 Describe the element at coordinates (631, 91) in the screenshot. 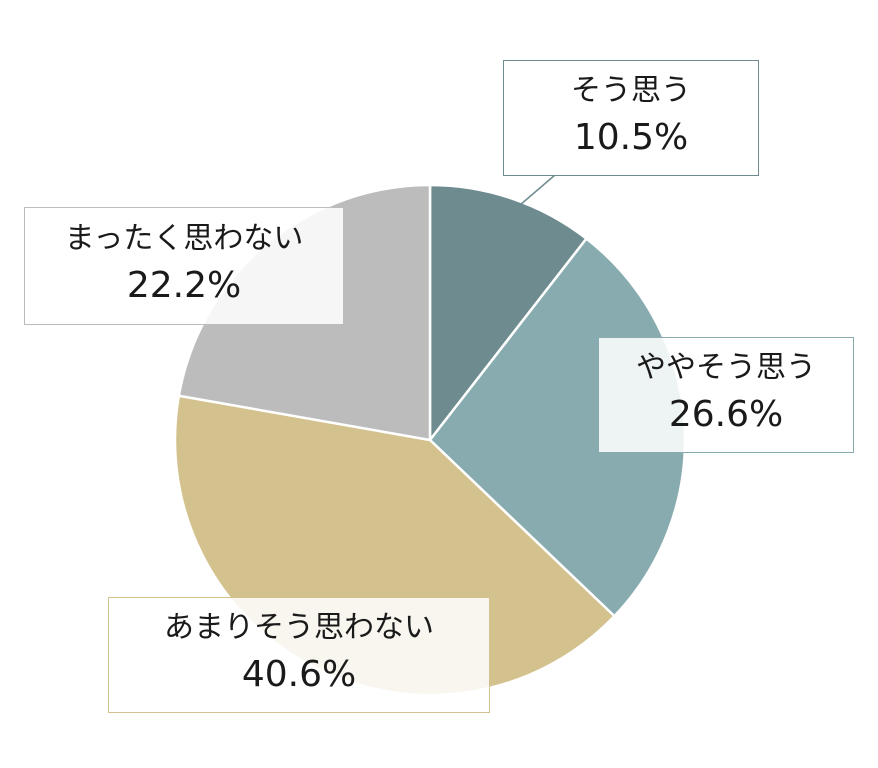

I see `slice-label-0: そう思う` at that location.